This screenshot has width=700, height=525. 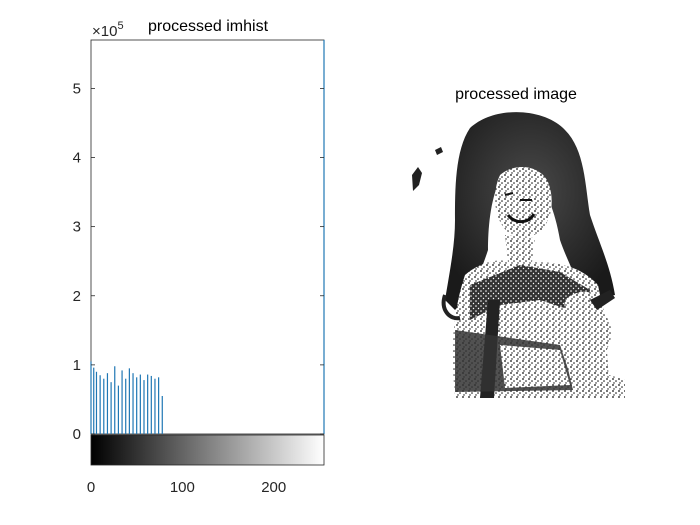 What do you see at coordinates (77, 434) in the screenshot?
I see `y-tick-label: 0` at bounding box center [77, 434].